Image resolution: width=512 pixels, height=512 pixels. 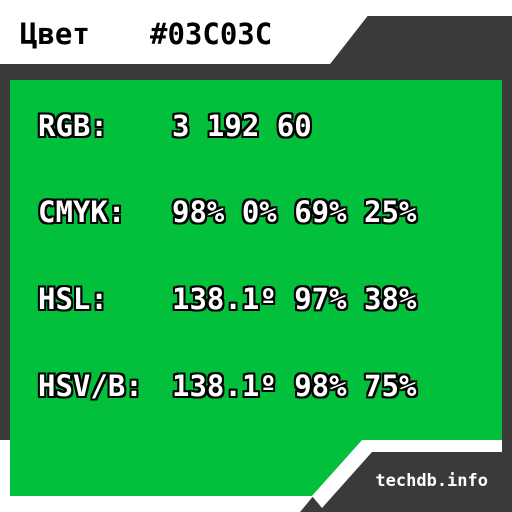 What do you see at coordinates (431, 481) in the screenshot?
I see `site-link: techdb.info` at bounding box center [431, 481].